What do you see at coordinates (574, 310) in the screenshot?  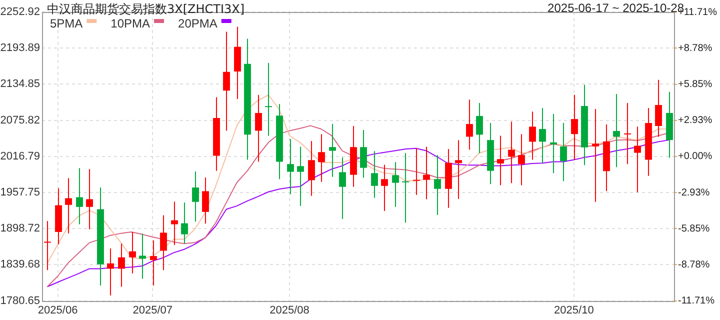 I see `x-tick-label: 2025/10` at bounding box center [574, 310].